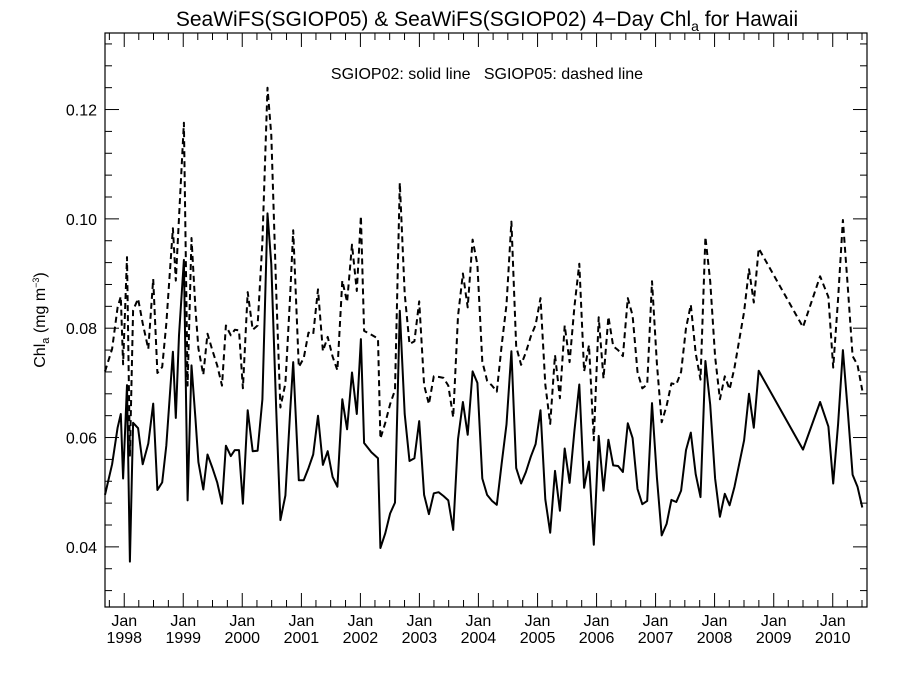 The image size is (900, 675). I want to click on x-tick-label-year: 2003, so click(420, 638).